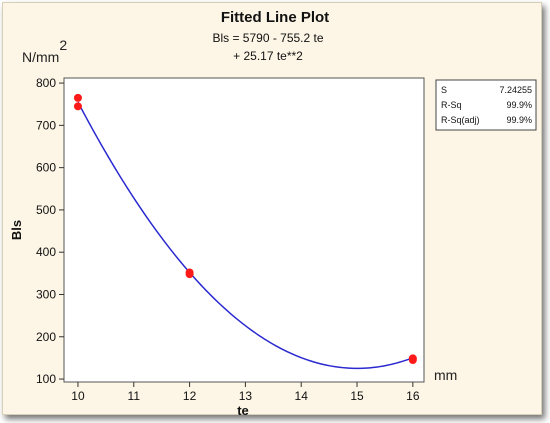 This screenshot has height=423, width=550. Describe the element at coordinates (460, 120) in the screenshot. I see `stat-label-rsq-adj: R-Sq(adj)` at that location.